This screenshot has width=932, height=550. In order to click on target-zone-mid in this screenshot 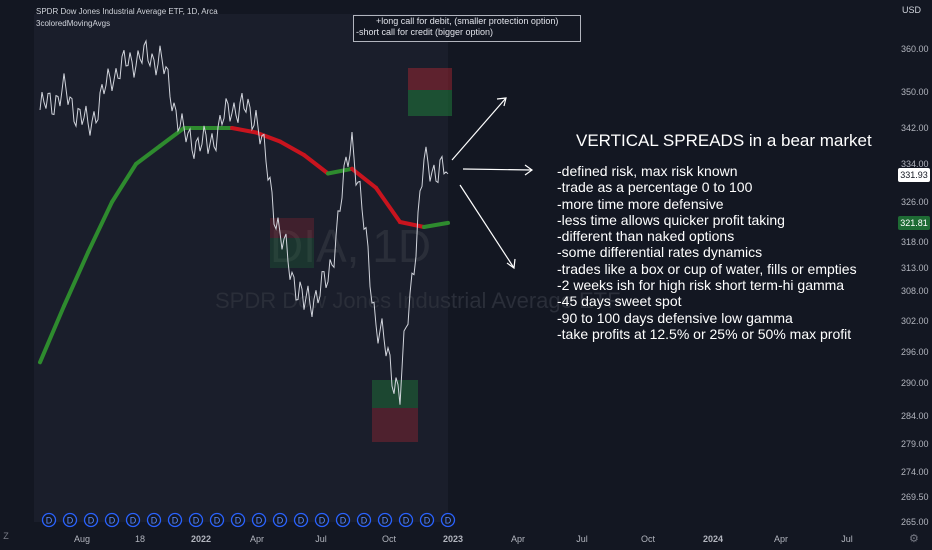, I will do `click(292, 253)`.